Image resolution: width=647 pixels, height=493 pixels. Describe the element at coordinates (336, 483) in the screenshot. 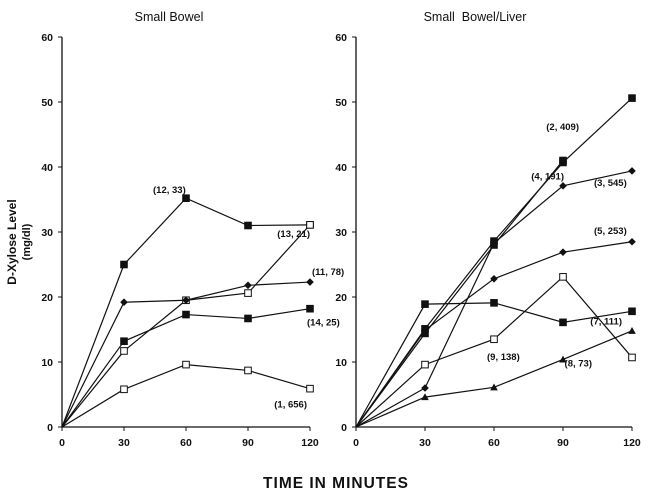

I see `x-axis-label: TIME IN MINUTES` at that location.